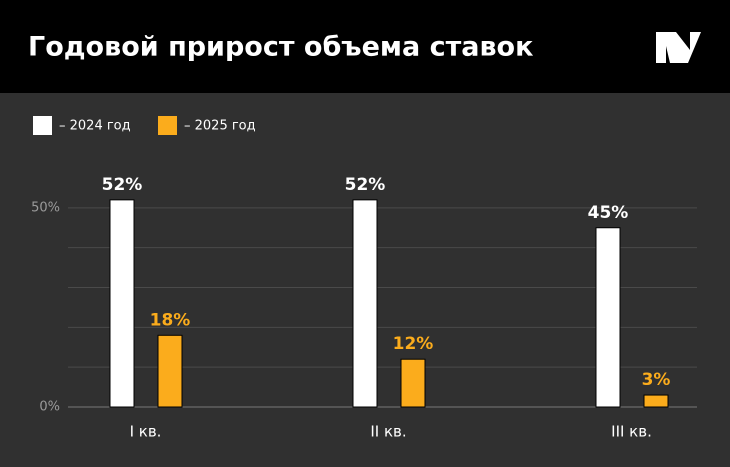 This screenshot has width=730, height=467. Describe the element at coordinates (280, 47) in the screenshot. I see `chart-title: Годовой прирост объема ставок` at that location.